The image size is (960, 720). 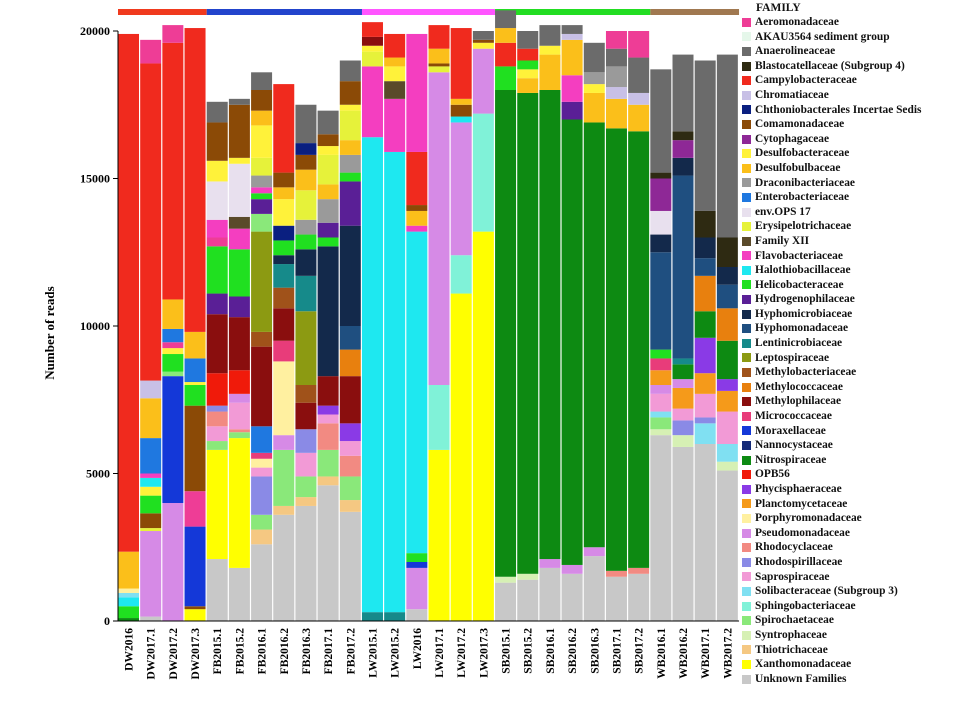 I want to click on legend-item: AKAU3564 sediment group, so click(x=851, y=37).